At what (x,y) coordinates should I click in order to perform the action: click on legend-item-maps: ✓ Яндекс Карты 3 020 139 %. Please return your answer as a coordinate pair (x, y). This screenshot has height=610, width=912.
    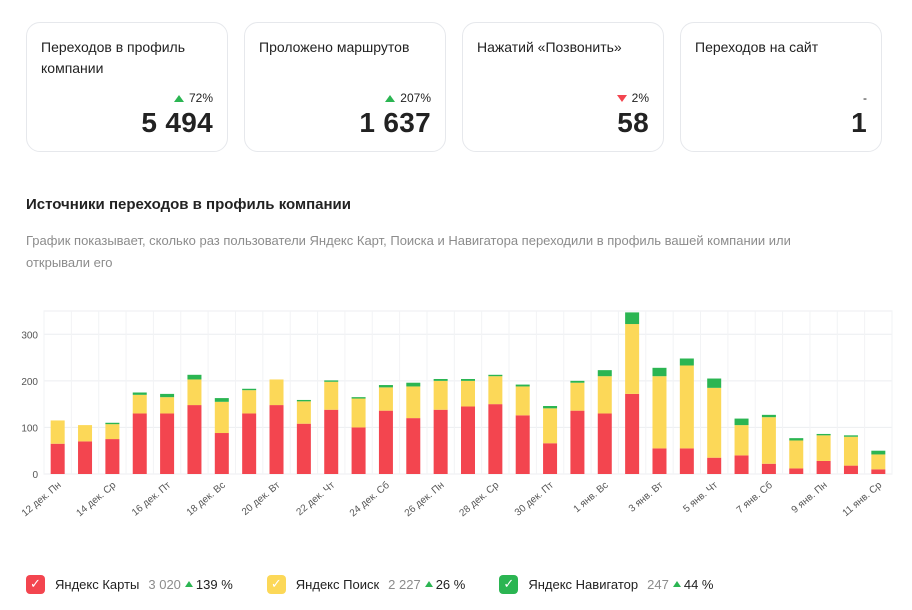
    Looking at the image, I should click on (129, 584).